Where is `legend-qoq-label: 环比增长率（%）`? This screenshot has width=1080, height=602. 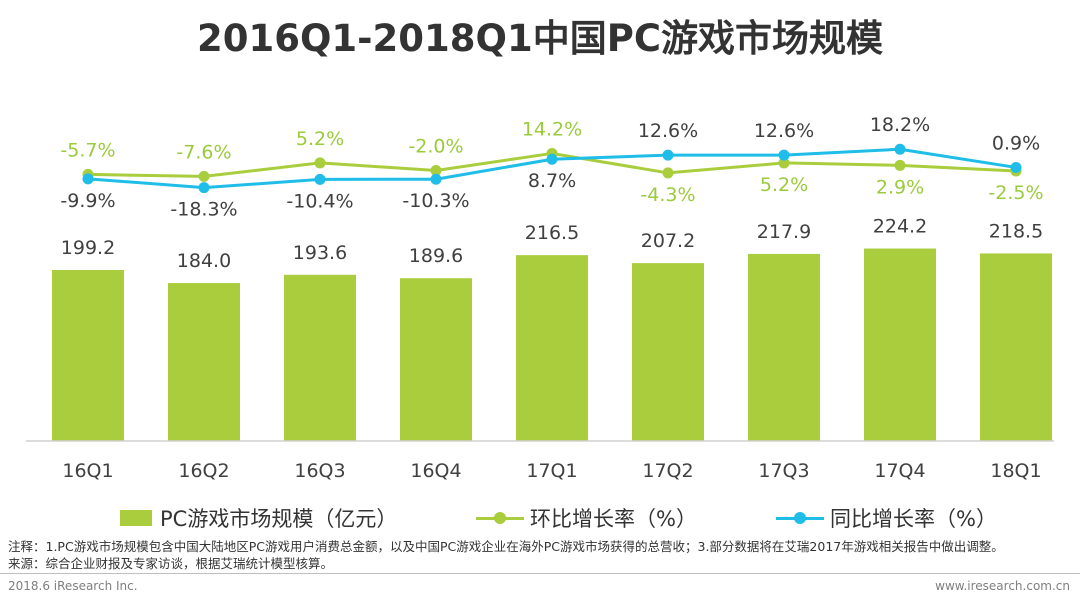 legend-qoq-label: 环比增长率（%） is located at coordinates (613, 519).